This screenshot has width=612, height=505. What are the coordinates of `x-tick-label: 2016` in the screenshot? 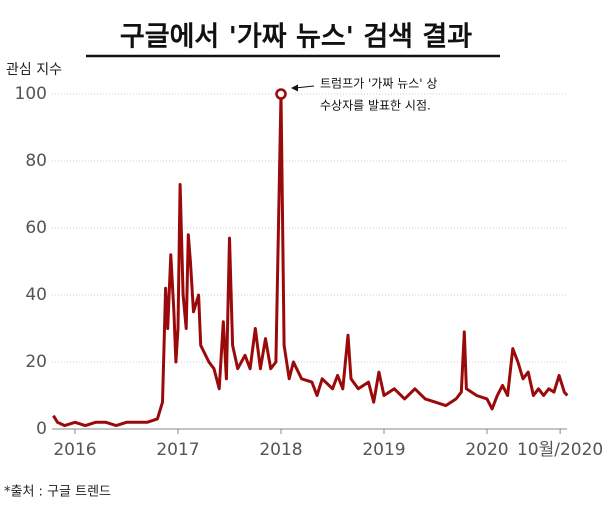 It's located at (74, 450).